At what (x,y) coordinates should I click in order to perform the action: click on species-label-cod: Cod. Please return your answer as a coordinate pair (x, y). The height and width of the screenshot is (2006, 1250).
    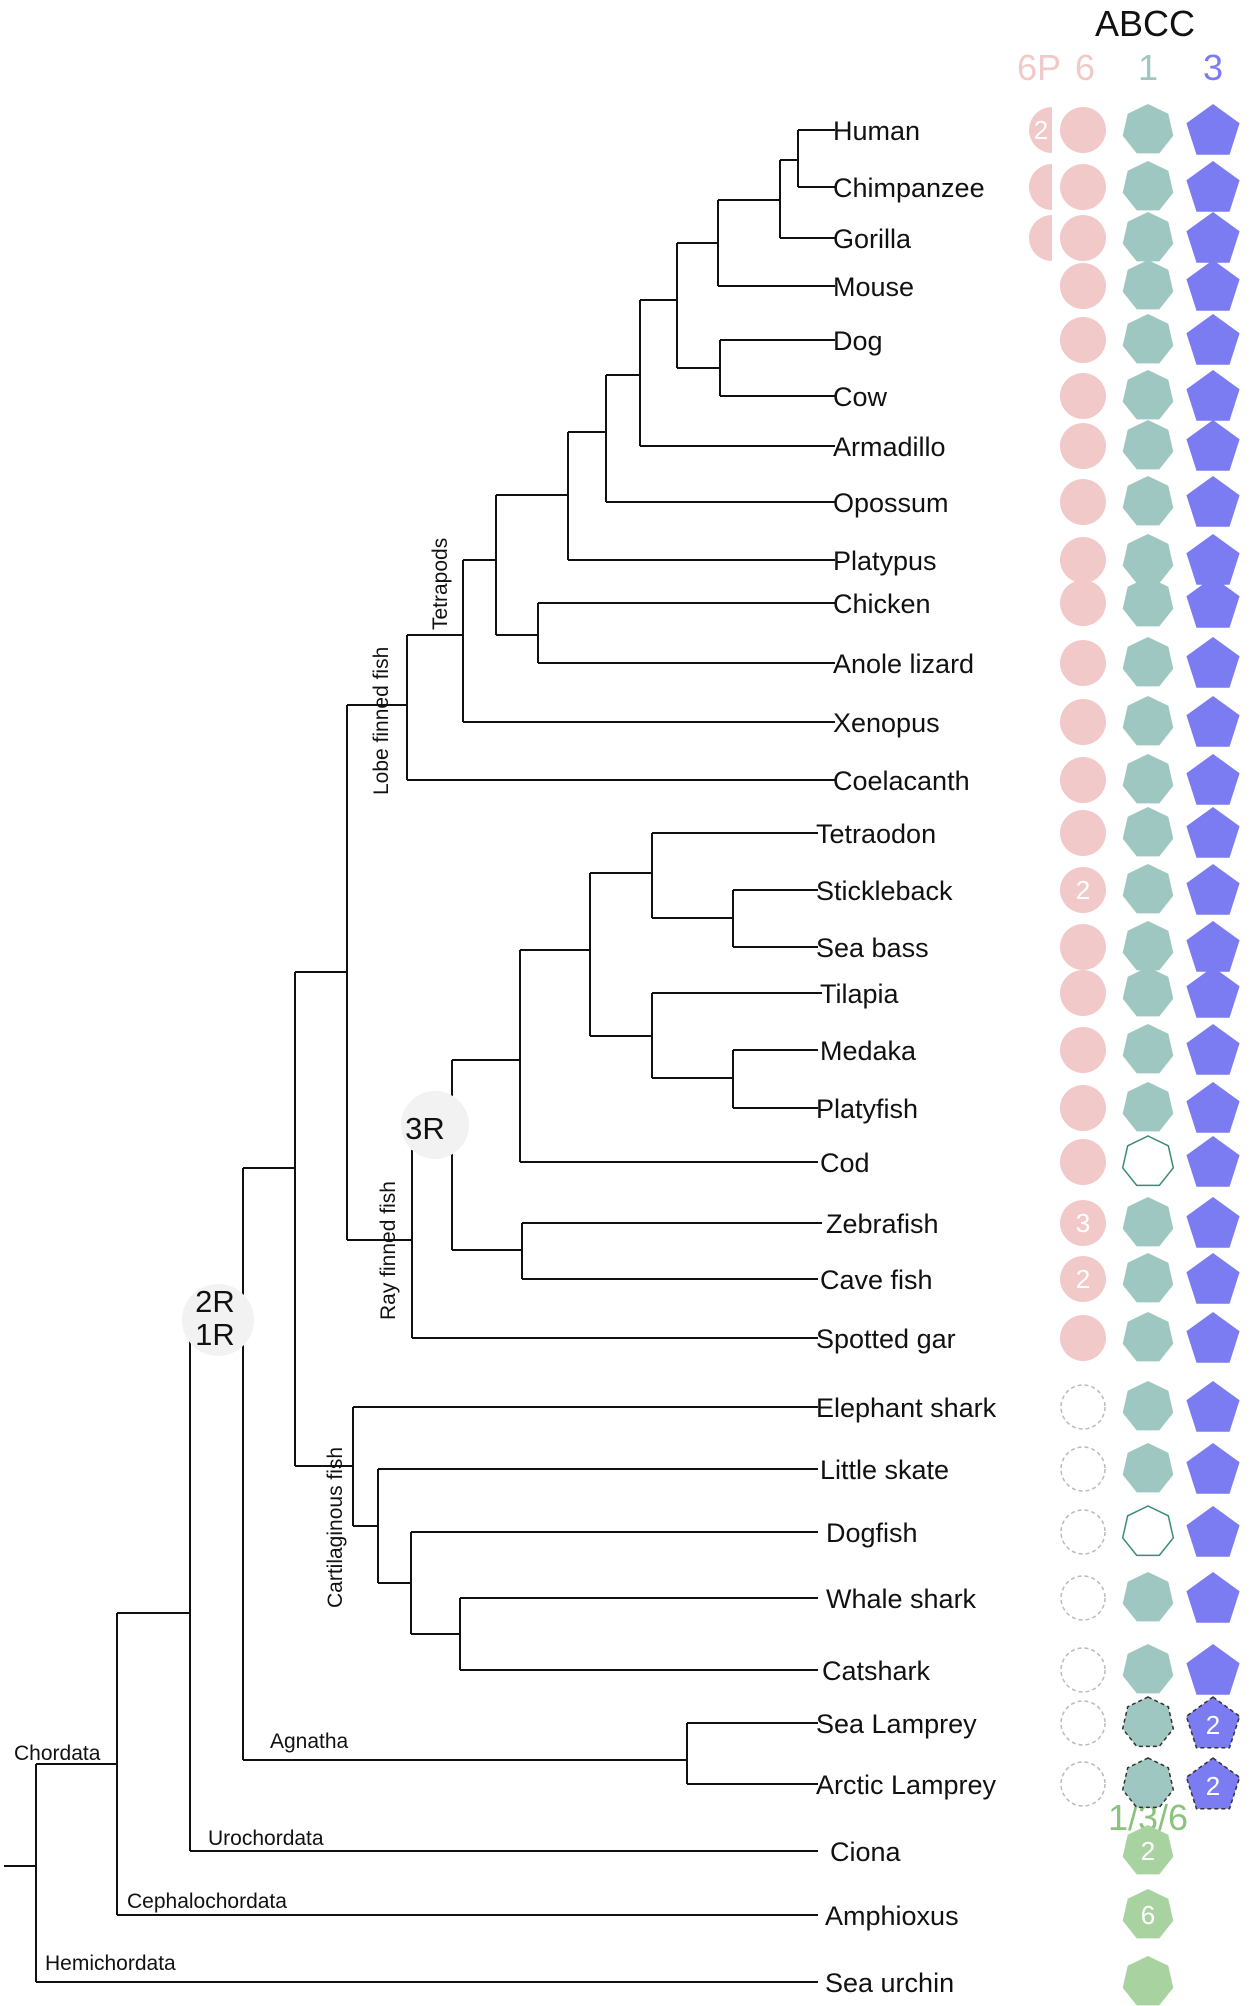
    Looking at the image, I should click on (845, 1163).